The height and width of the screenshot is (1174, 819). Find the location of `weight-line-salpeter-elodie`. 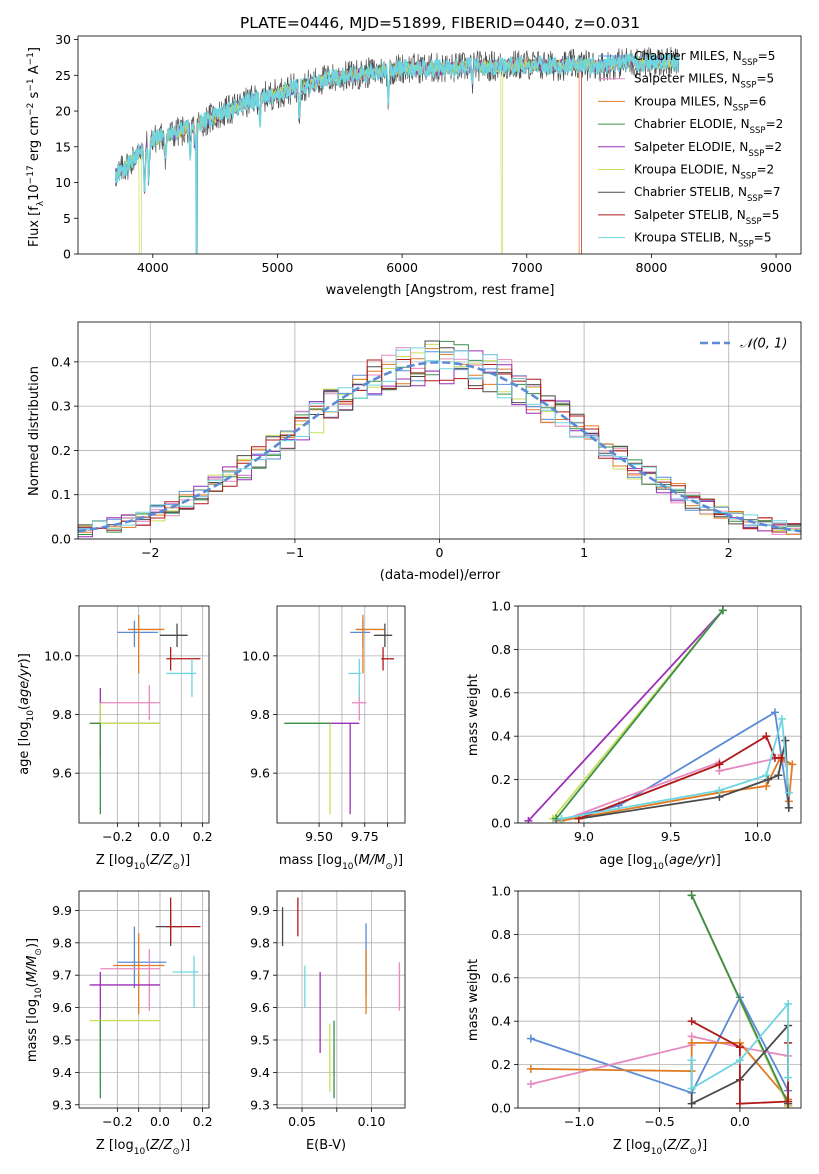

weight-line-salpeter-elodie is located at coordinates (625, 715).